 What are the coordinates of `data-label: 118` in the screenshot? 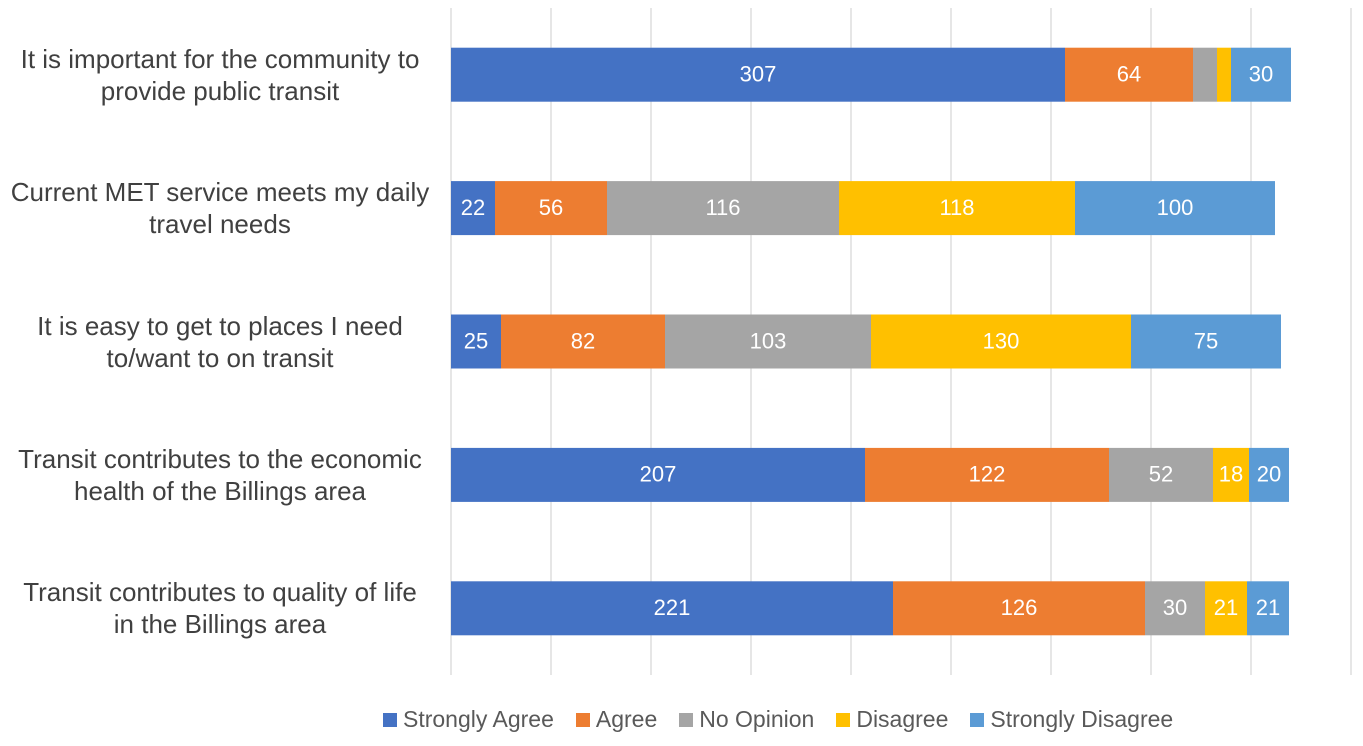 It's located at (956, 207).